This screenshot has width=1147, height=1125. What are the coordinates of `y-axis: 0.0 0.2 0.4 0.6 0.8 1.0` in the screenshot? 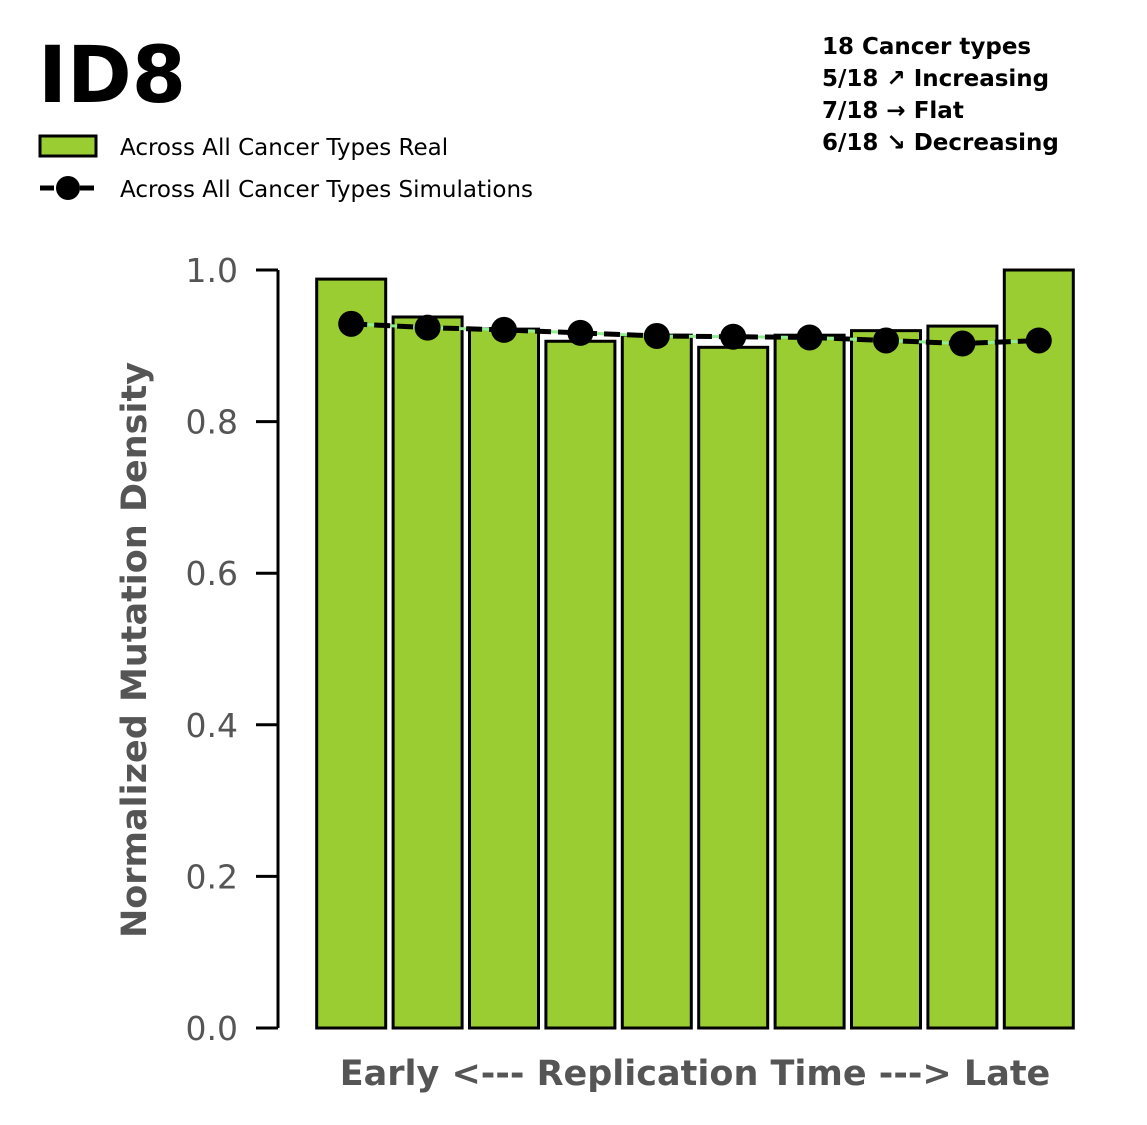 It's located at (233, 649).